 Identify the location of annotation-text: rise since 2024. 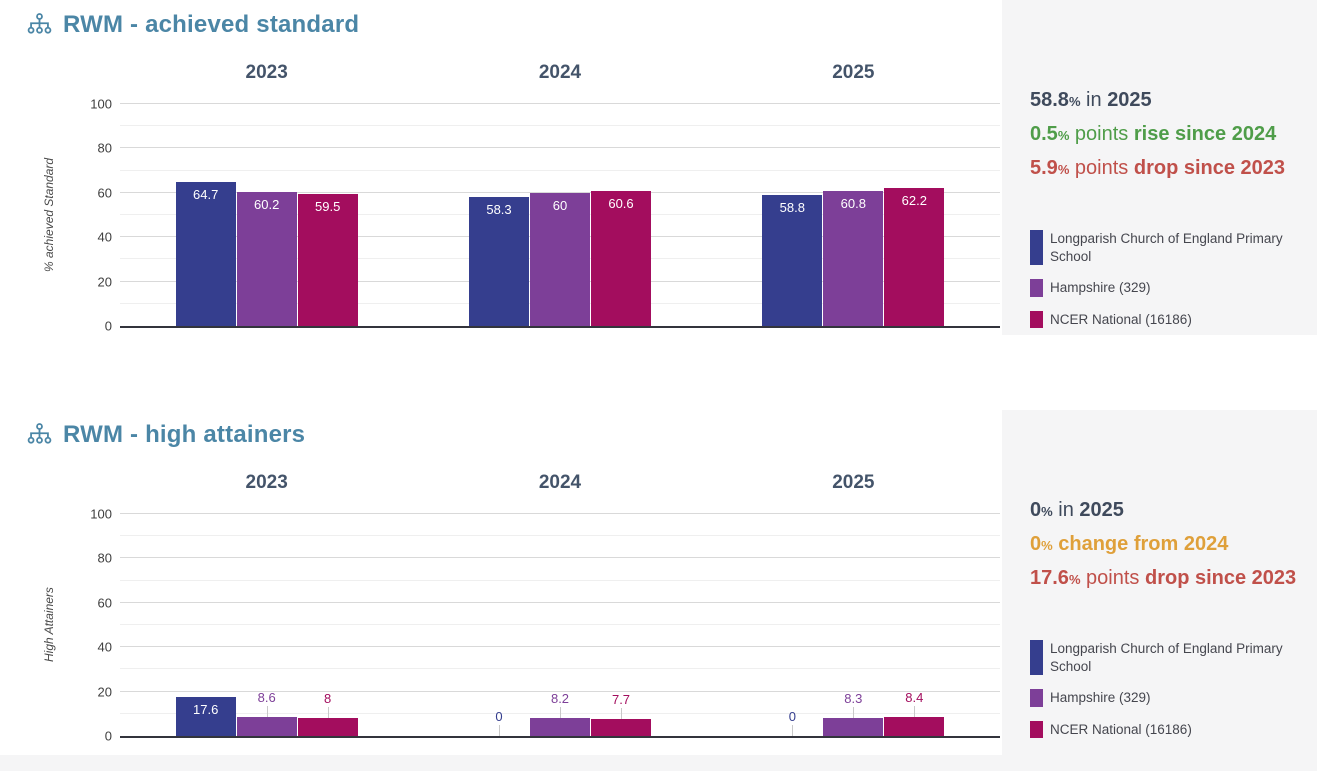
(1205, 134).